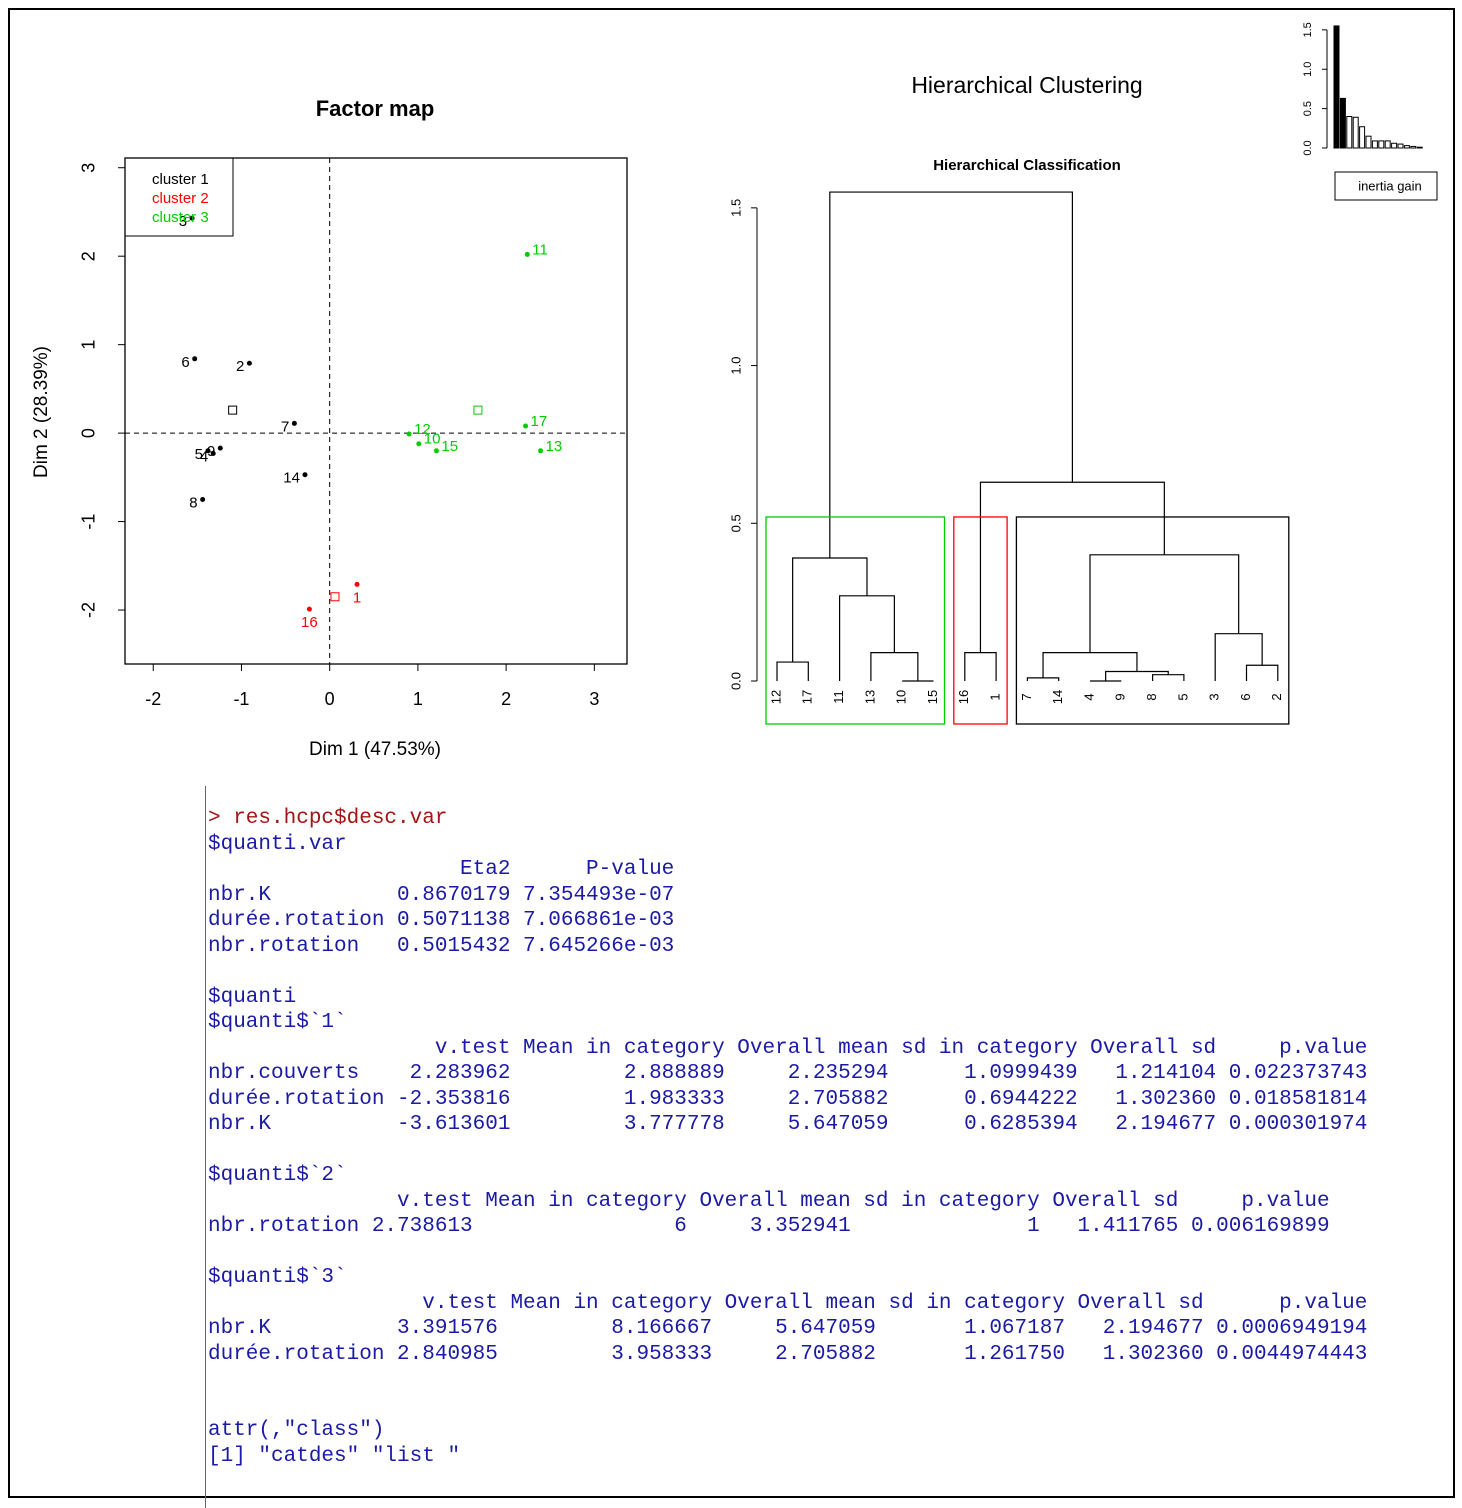 This screenshot has height=1508, width=1462. I want to click on y-tick-label: 2, so click(89, 256).